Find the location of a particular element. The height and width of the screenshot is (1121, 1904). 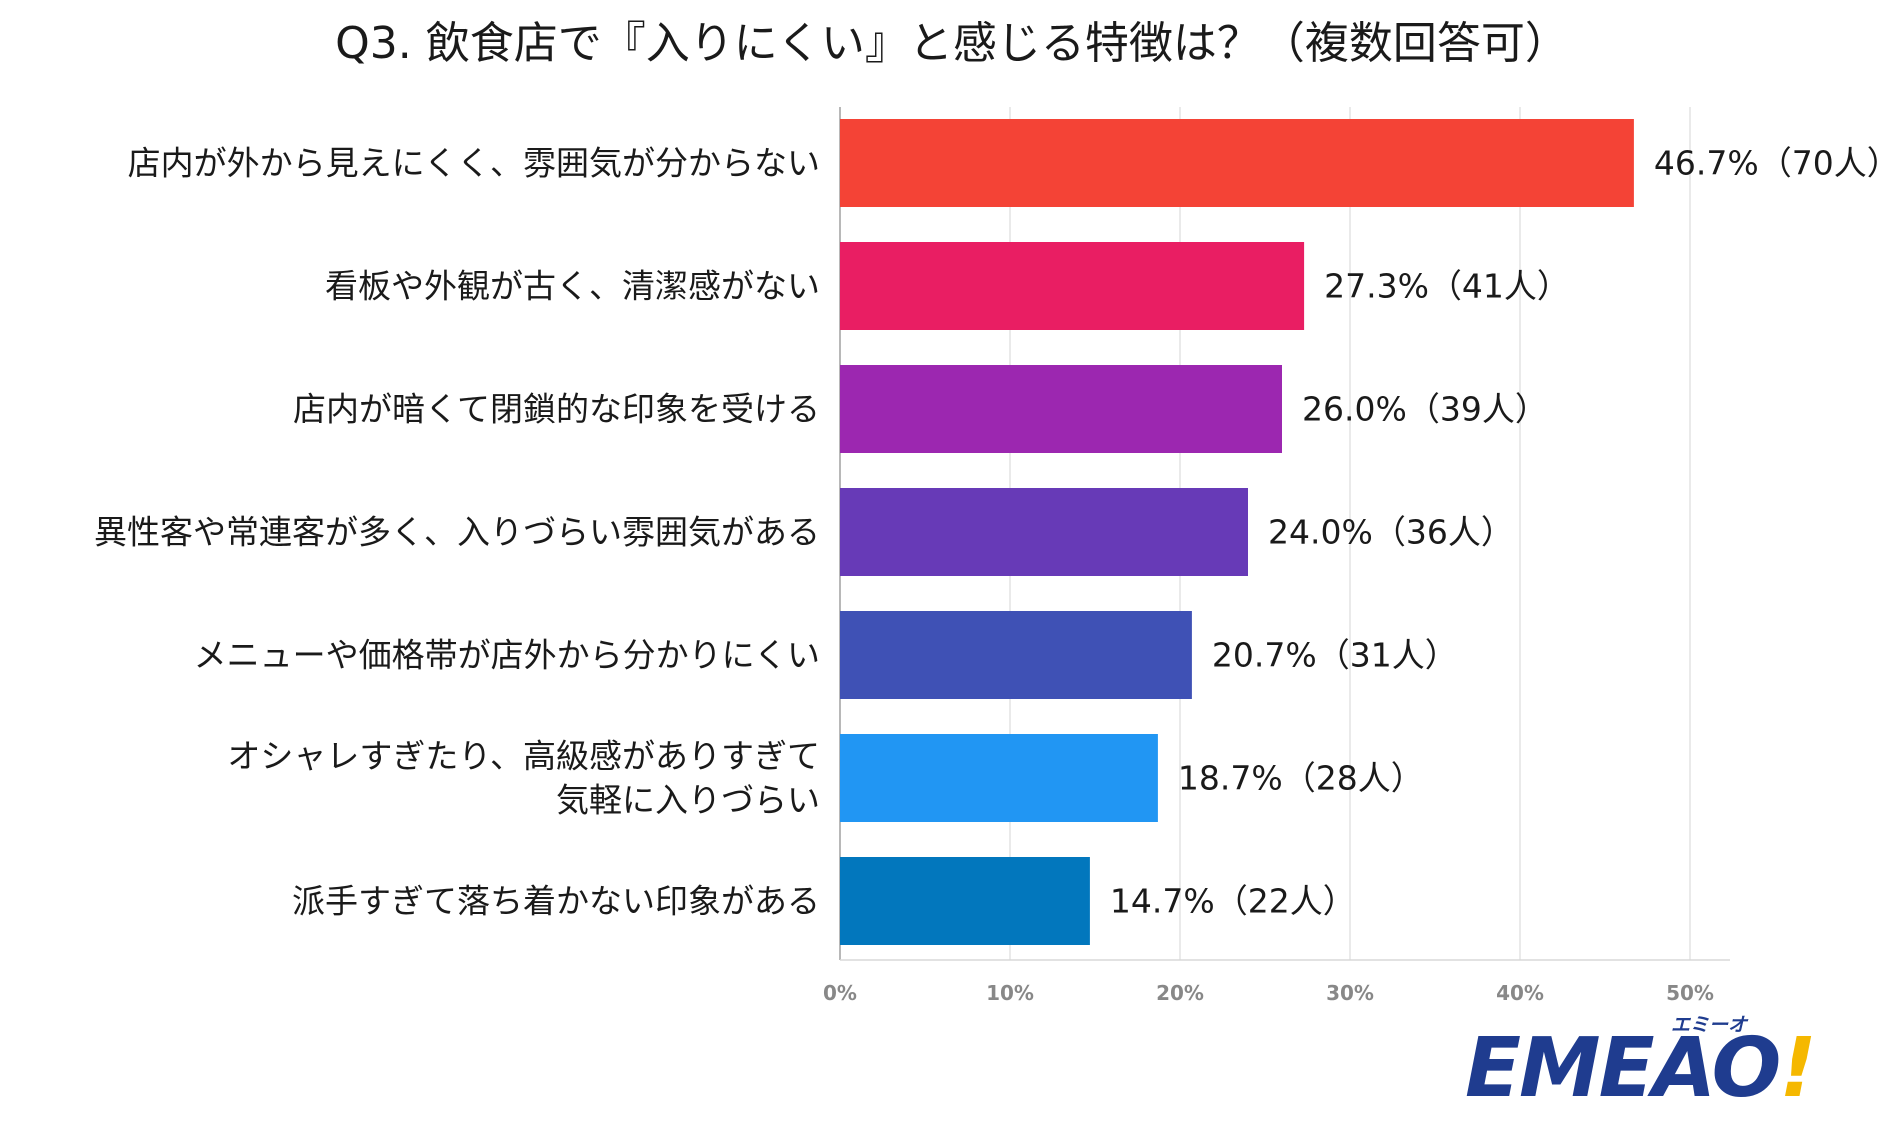

category-label-1: 店内が外から見えにくく、雰囲気が分からない is located at coordinates (474, 163).